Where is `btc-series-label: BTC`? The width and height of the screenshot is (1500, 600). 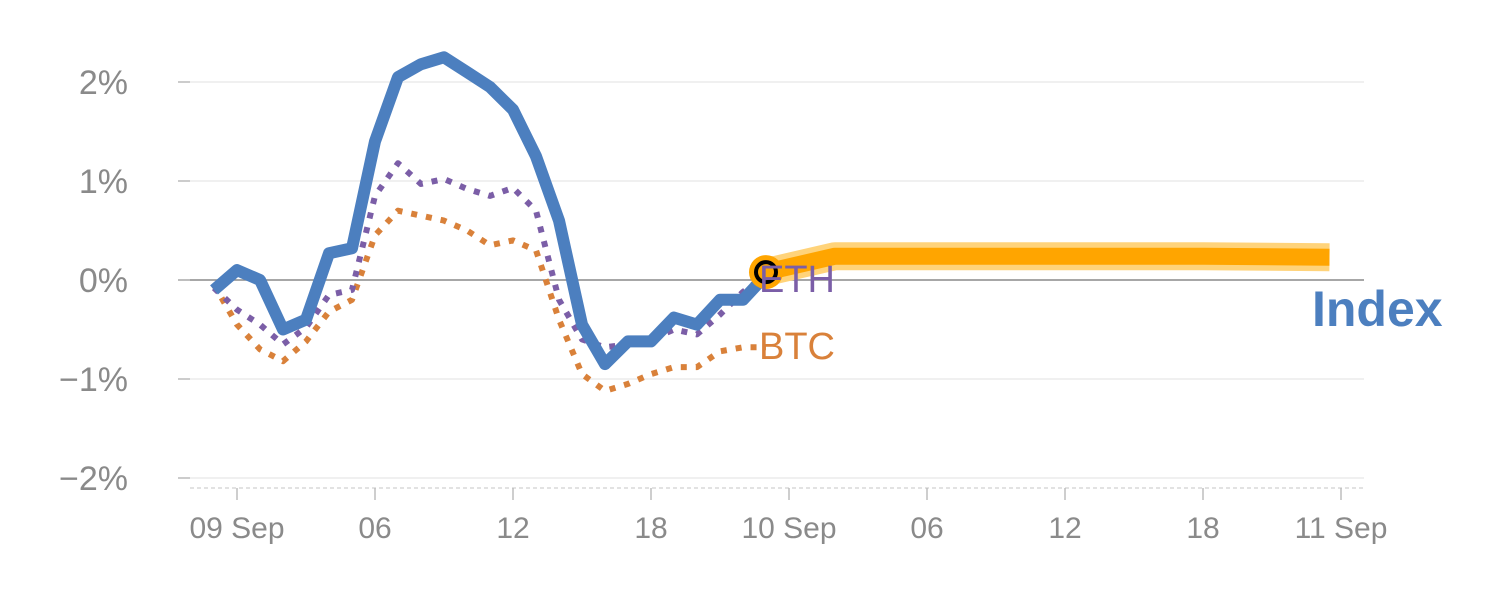
btc-series-label: BTC is located at coordinates (797, 347).